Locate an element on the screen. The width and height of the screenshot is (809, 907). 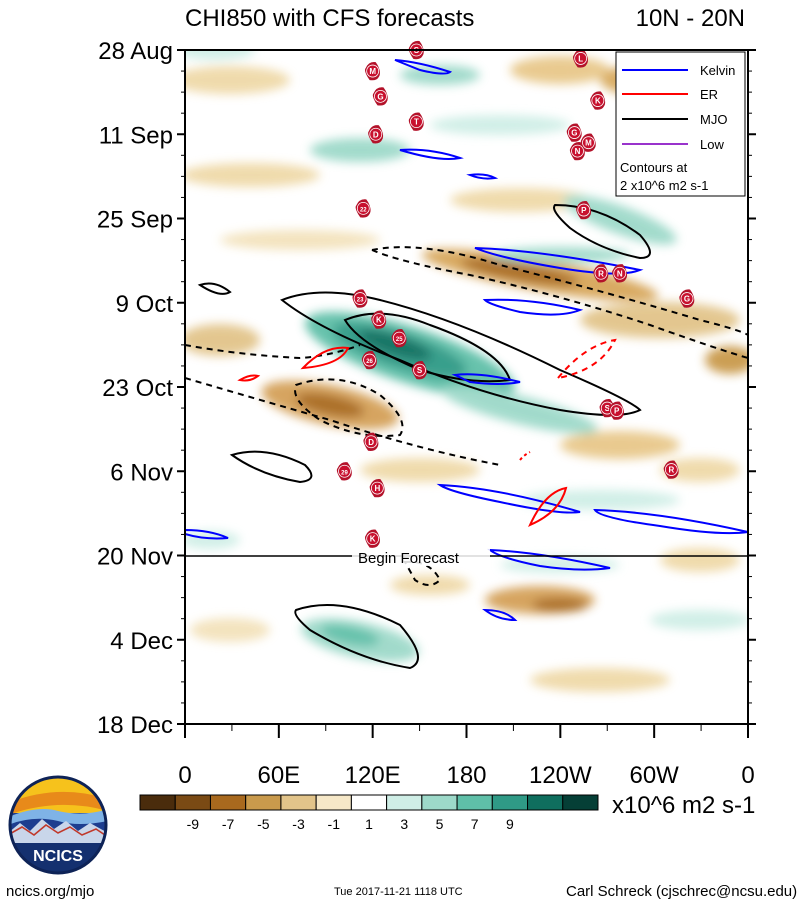
colorbar-label: -9 is located at coordinates (193, 824).